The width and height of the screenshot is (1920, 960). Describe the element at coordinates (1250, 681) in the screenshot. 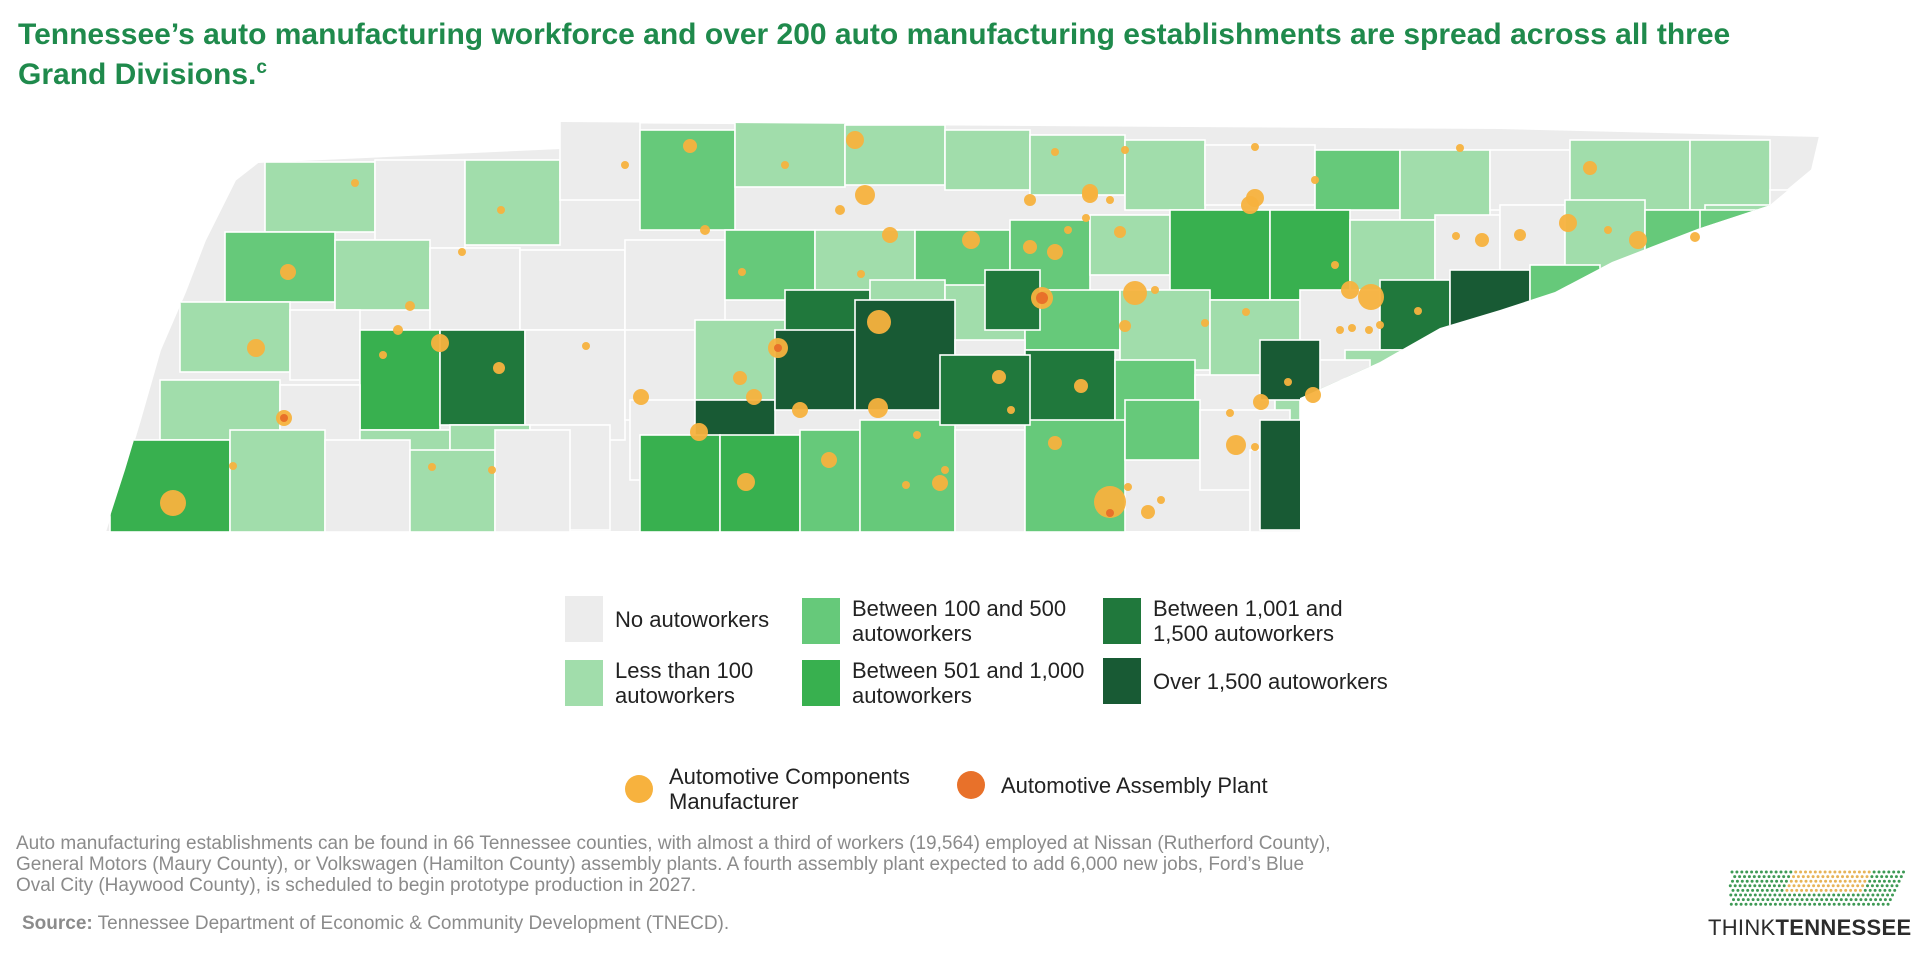

I see `legend-item-over-1500: Over 1,500 autoworkers` at that location.